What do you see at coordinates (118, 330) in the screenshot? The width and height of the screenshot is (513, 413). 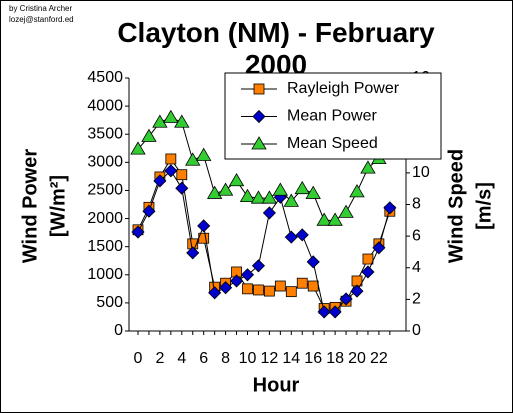 I see `y-tick-label: 0` at bounding box center [118, 330].